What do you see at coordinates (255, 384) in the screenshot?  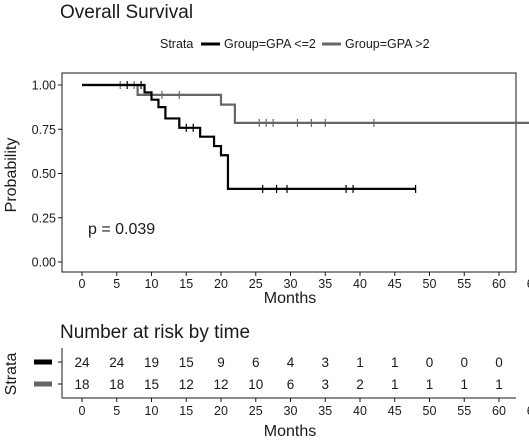 I see `risk-count: 10` at bounding box center [255, 384].